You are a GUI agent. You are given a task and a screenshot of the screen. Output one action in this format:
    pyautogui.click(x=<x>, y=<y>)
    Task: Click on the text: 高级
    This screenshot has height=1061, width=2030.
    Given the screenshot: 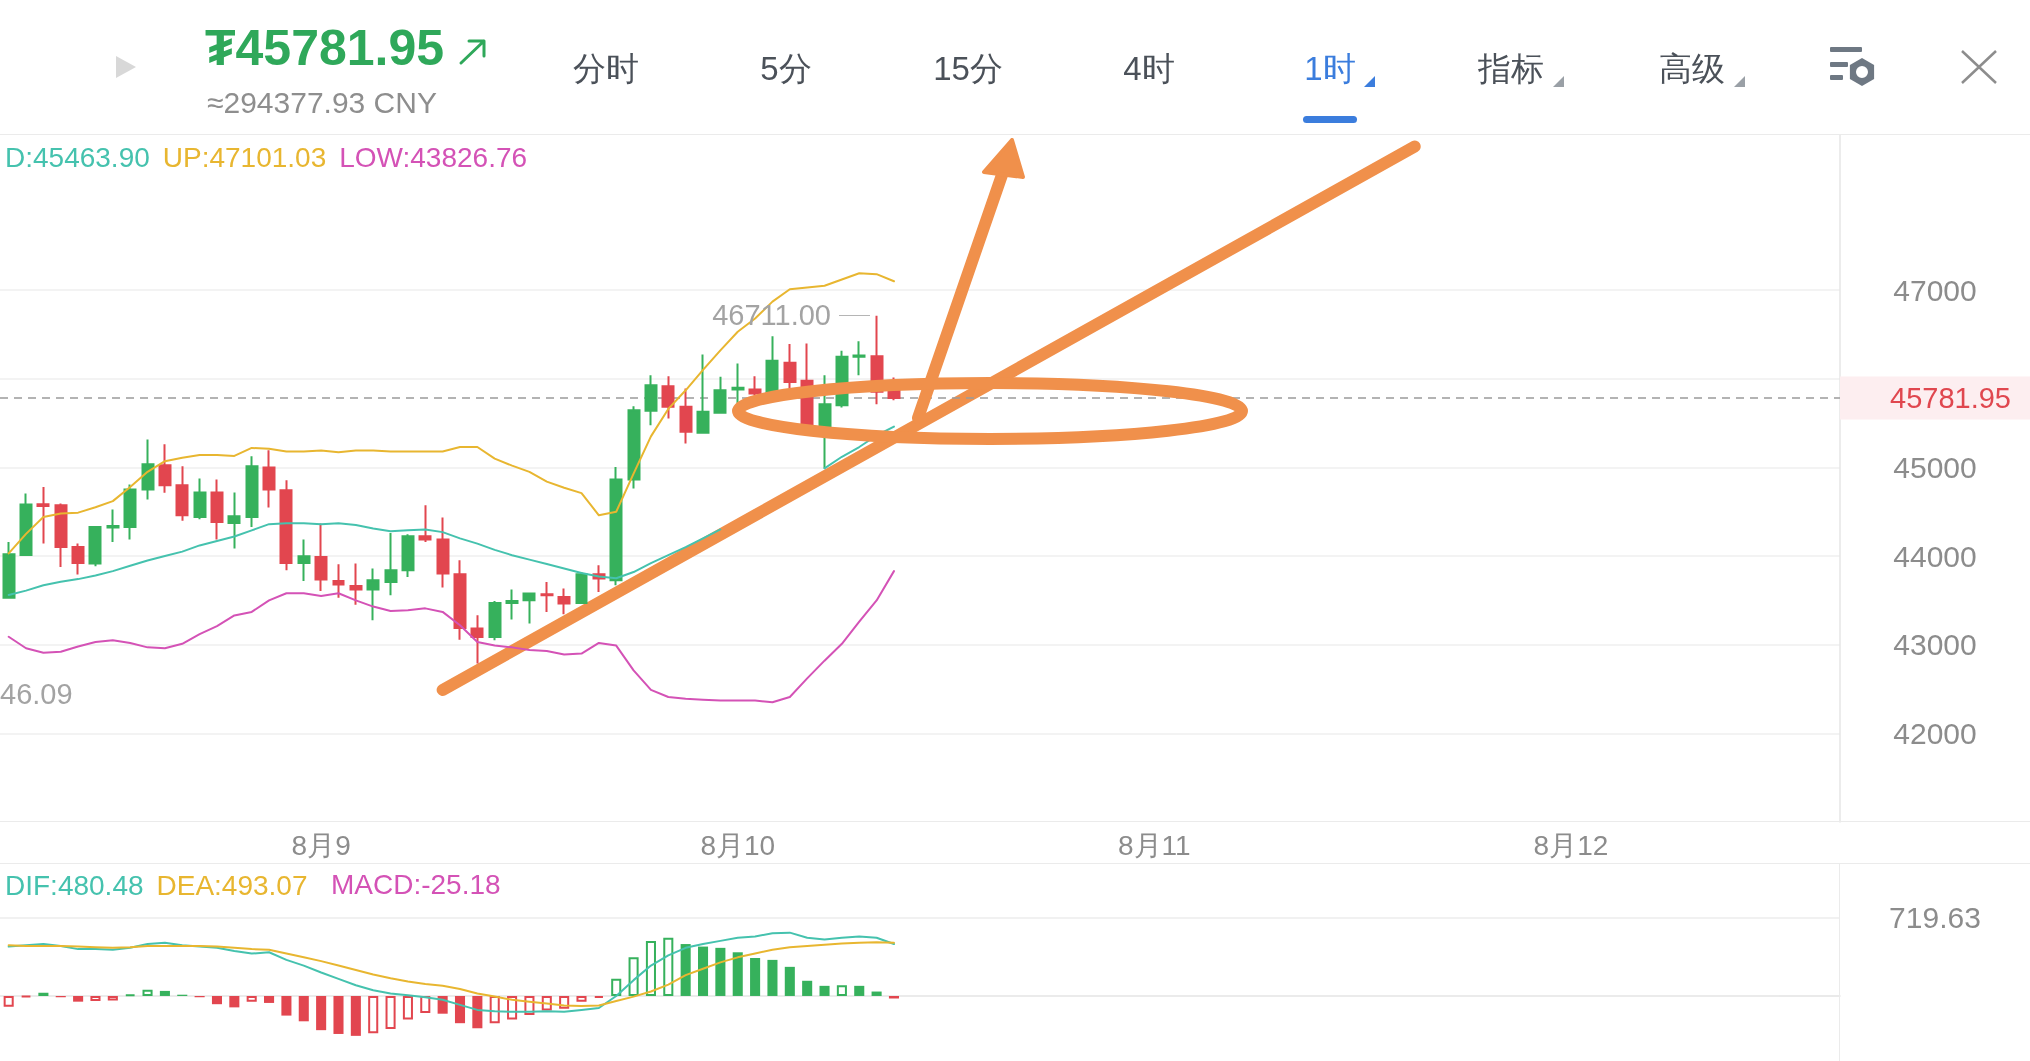 What is the action you would take?
    pyautogui.click(x=1692, y=69)
    